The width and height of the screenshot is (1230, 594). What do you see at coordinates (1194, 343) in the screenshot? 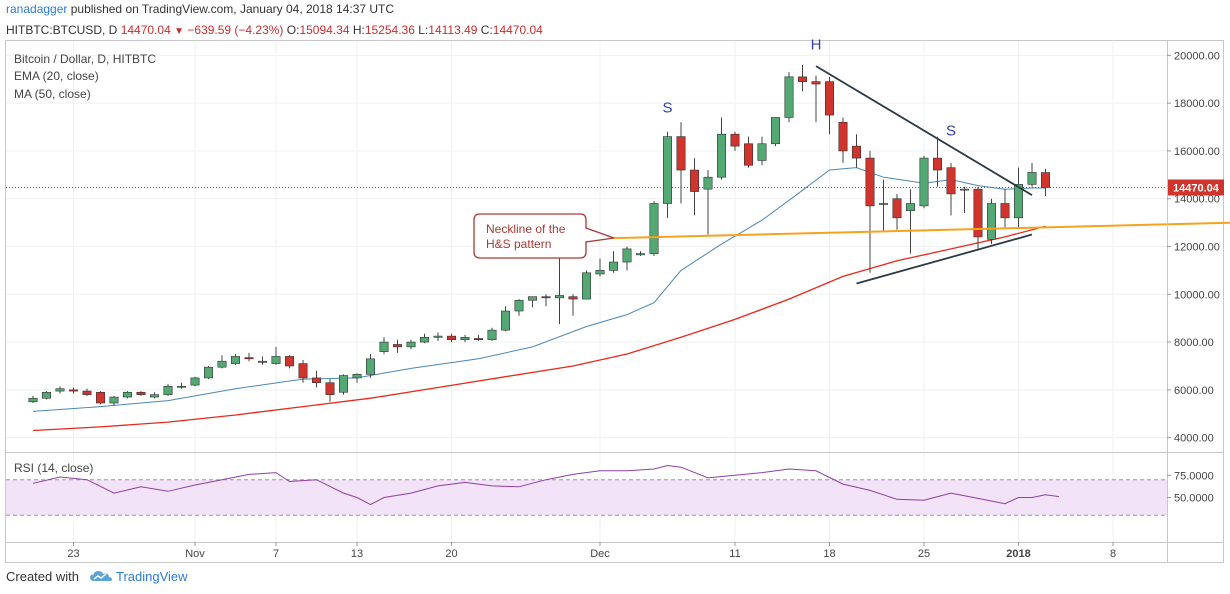
I see `price-tick-label: 8000.00` at bounding box center [1194, 343].